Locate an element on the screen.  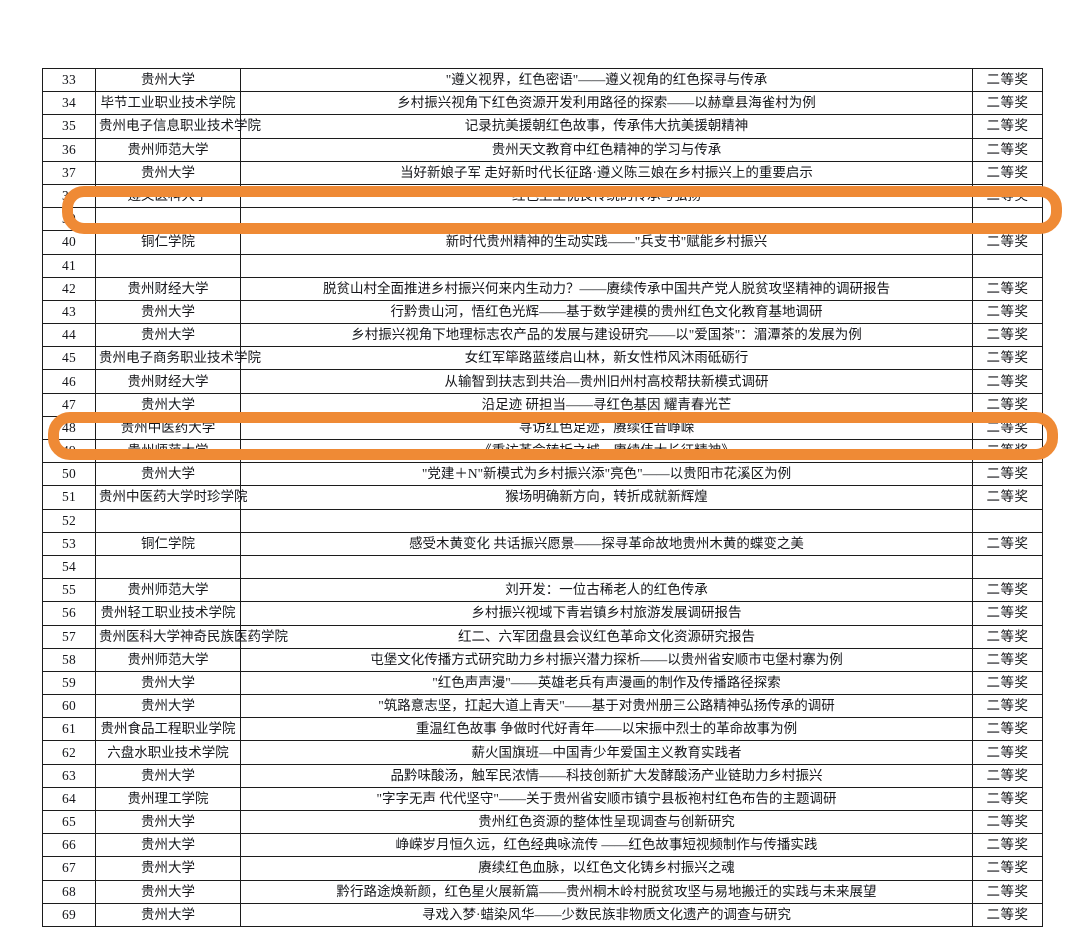
cell-index: 54 is located at coordinates (69, 567).